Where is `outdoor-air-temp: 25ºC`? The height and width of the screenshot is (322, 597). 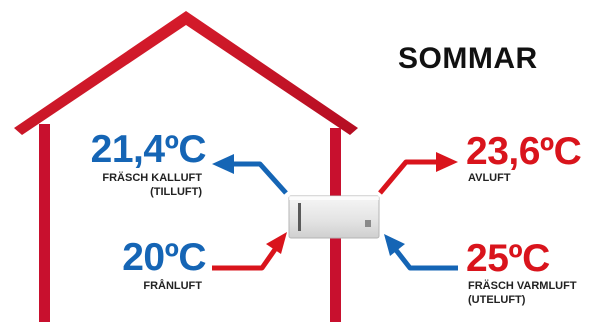
outdoor-air-temp: 25ºC is located at coordinates (508, 258).